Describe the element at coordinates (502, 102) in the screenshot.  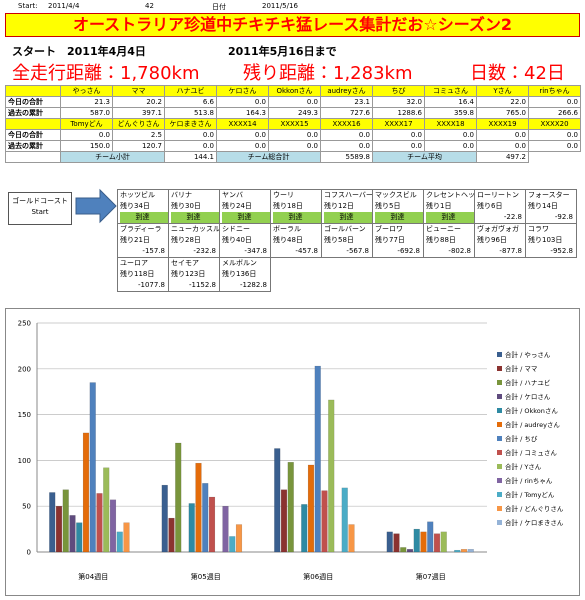
I see `cell-value: 22.0` at that location.